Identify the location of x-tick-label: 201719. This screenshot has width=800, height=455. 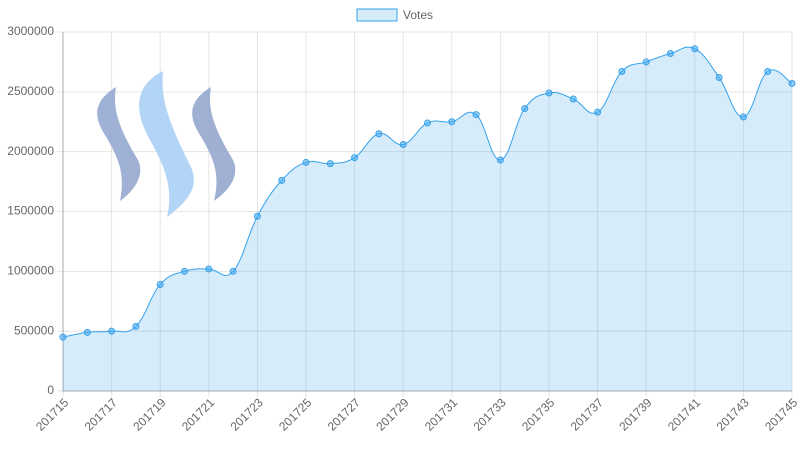
(149, 414).